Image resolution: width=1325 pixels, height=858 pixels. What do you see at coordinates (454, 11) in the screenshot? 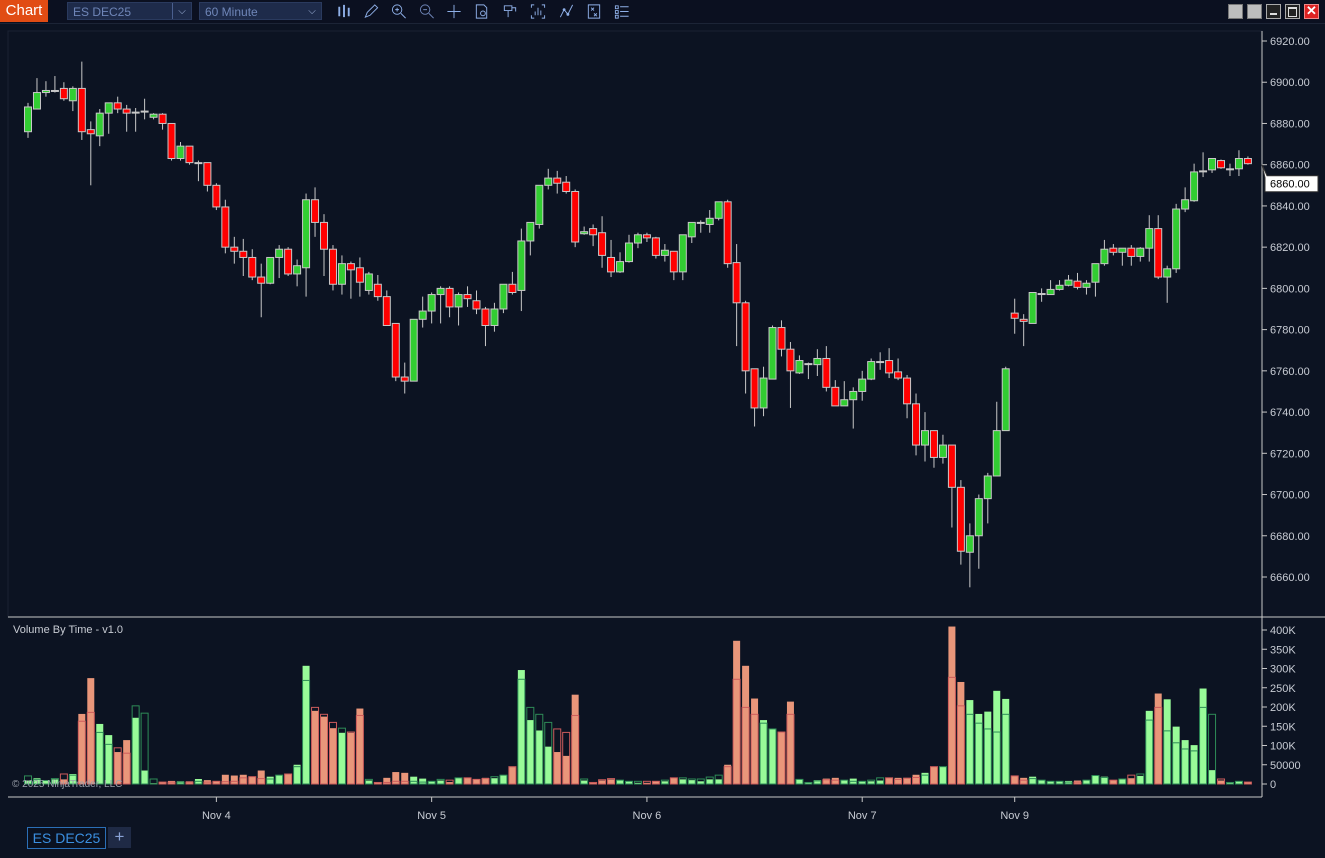
I see `crosshair-icon` at bounding box center [454, 11].